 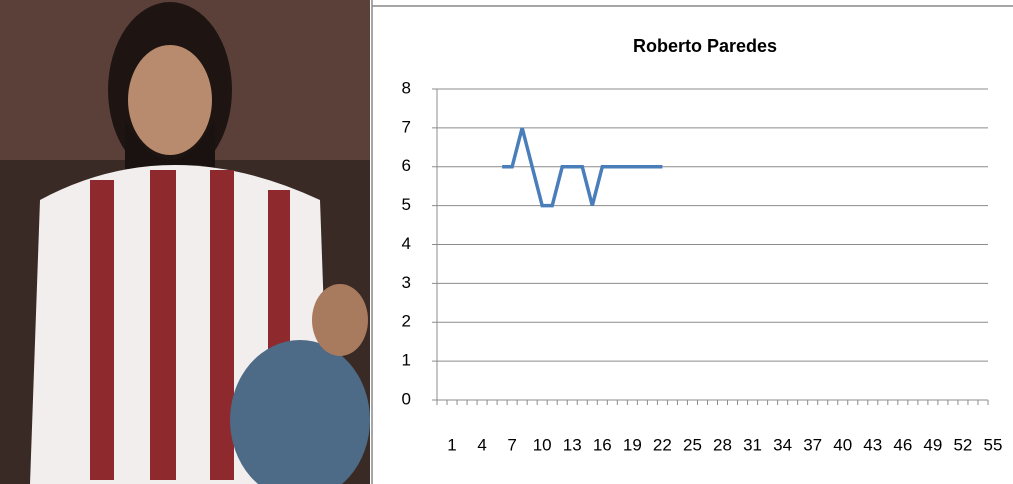 What do you see at coordinates (406, 398) in the screenshot?
I see `y-tick-label: 0` at bounding box center [406, 398].